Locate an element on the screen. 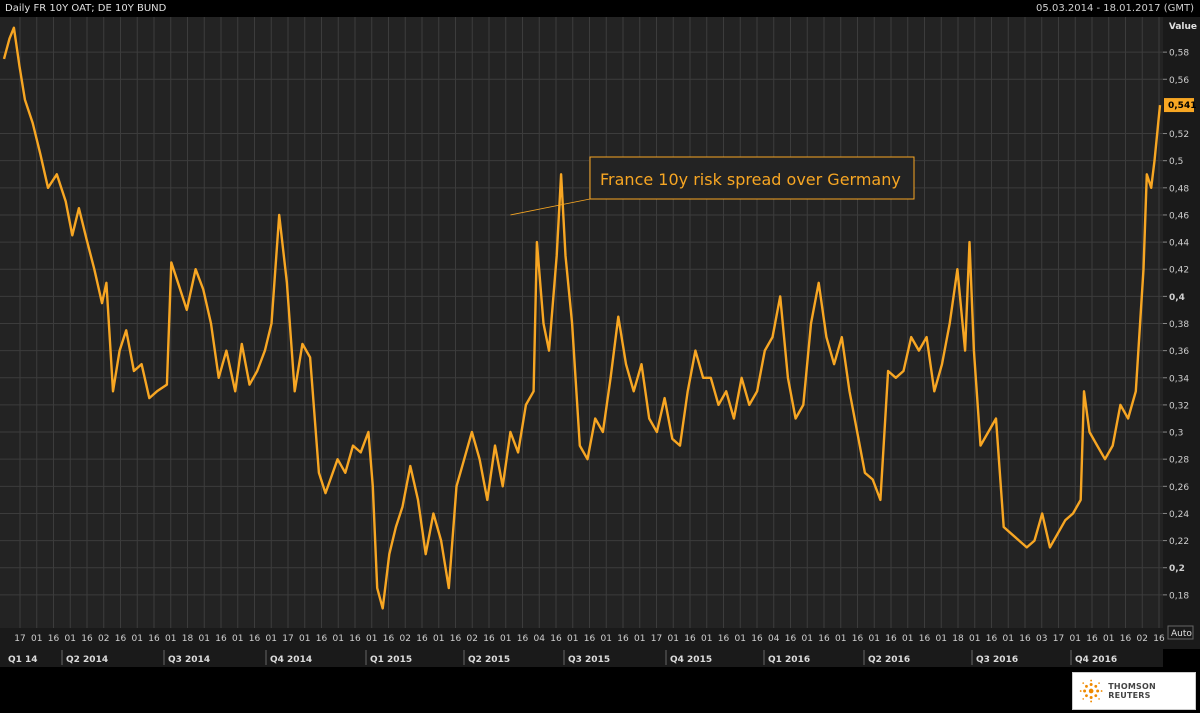 This screenshot has width=1200, height=713. y-tick-label: 0,22 is located at coordinates (1179, 542).